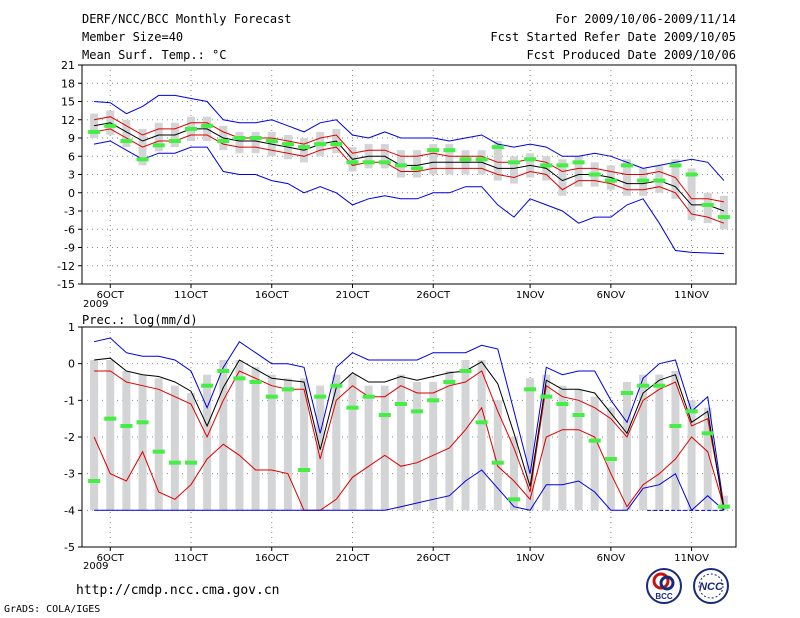 The image size is (800, 618). Describe the element at coordinates (187, 19) in the screenshot. I see `chart-title: DERF/NCC/BCC Monthly Forecast` at that location.